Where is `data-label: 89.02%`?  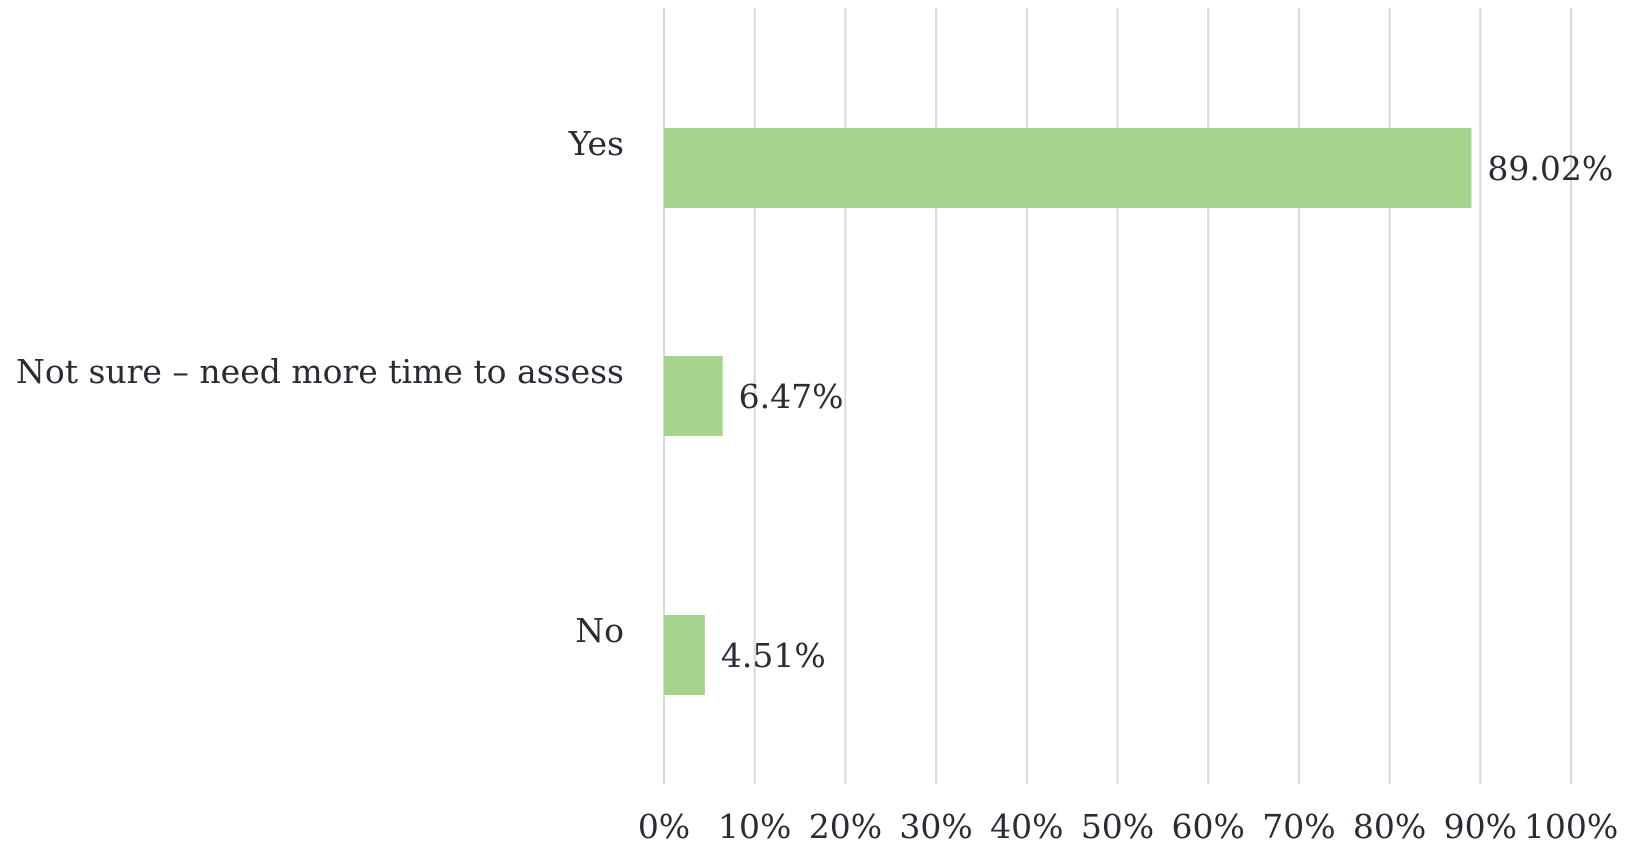 data-label: 89.02% is located at coordinates (1550, 168).